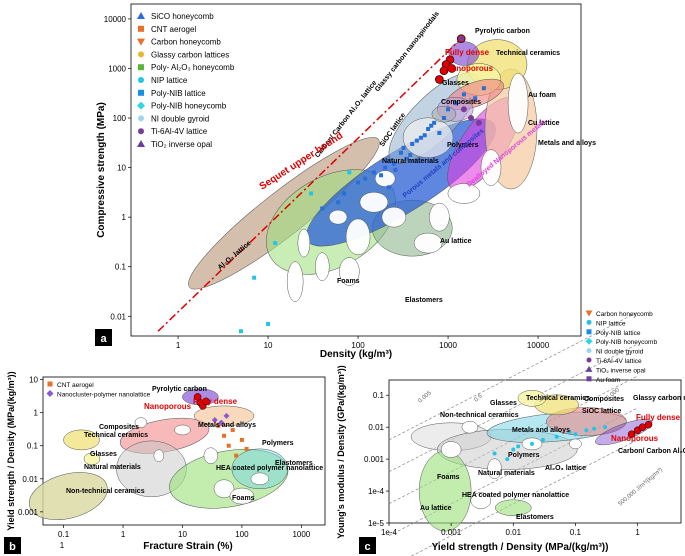  What do you see at coordinates (92, 459) in the screenshot?
I see `glasses-region` at bounding box center [92, 459].